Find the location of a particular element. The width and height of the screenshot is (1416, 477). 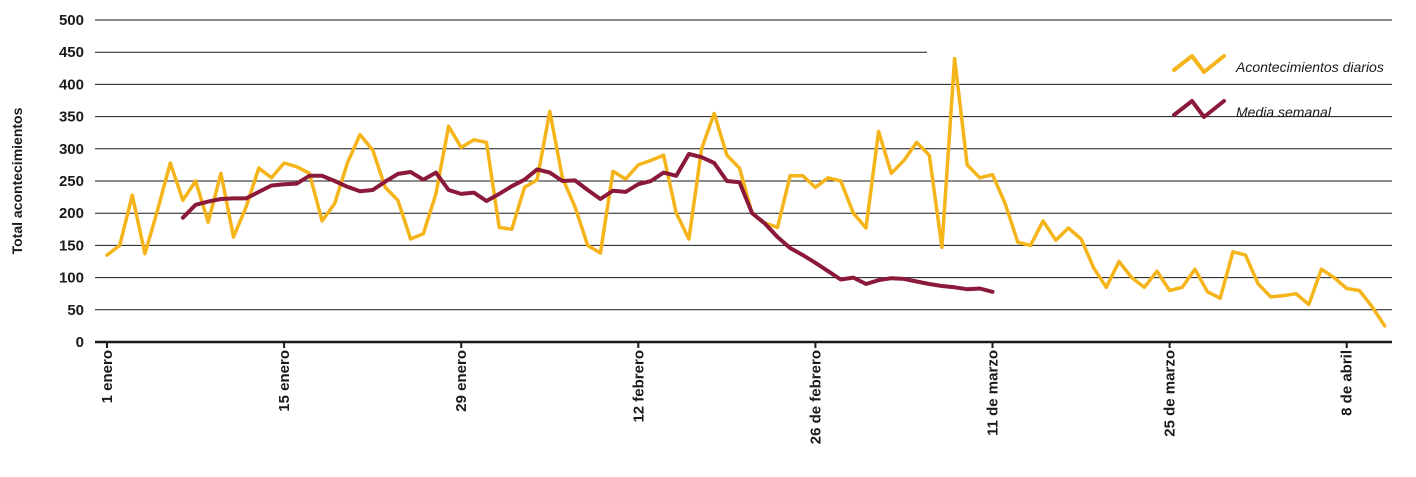

y-tick-label: 0 is located at coordinates (80, 342).